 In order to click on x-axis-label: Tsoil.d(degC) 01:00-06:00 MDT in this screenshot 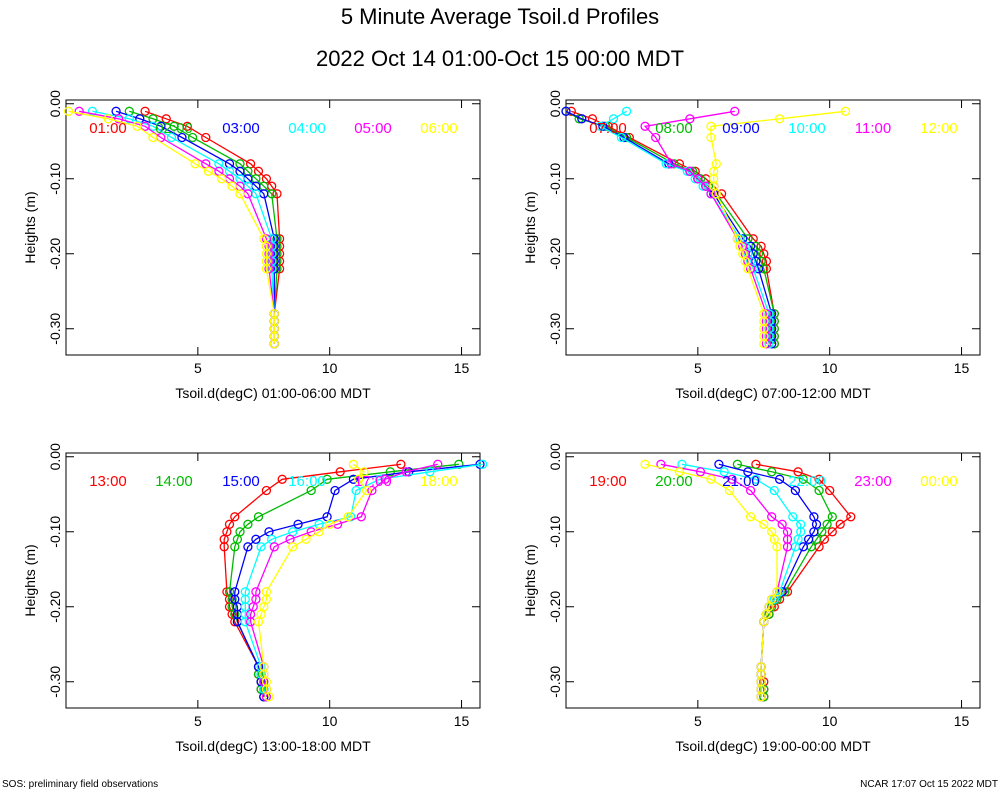, I will do `click(273, 393)`.